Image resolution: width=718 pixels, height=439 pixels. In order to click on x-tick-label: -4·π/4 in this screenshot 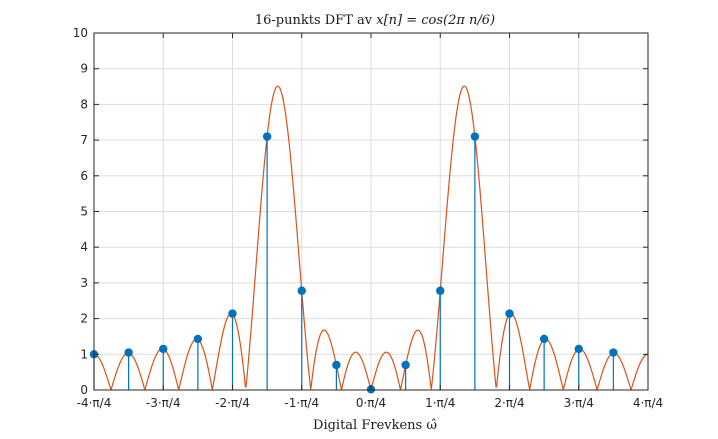, I will do `click(94, 403)`.